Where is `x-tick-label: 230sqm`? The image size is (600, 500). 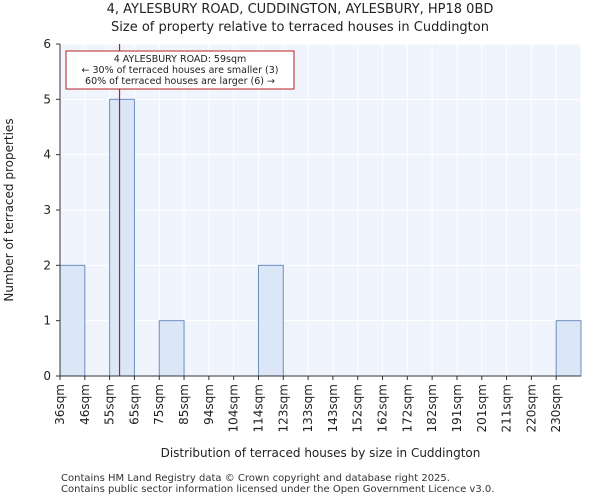
x-tick-label: 230sqm is located at coordinates (556, 408).